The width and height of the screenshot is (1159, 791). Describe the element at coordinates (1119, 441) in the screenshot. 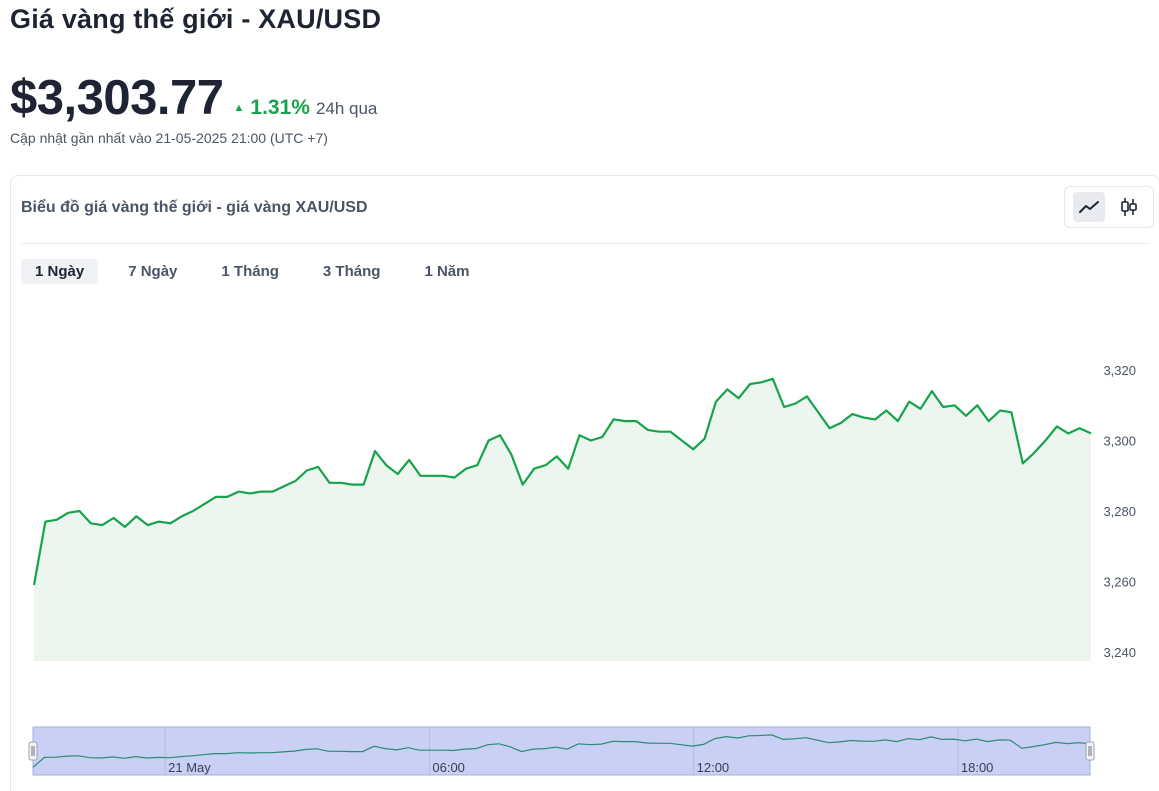

I see `y-tick-label: 3,300` at that location.